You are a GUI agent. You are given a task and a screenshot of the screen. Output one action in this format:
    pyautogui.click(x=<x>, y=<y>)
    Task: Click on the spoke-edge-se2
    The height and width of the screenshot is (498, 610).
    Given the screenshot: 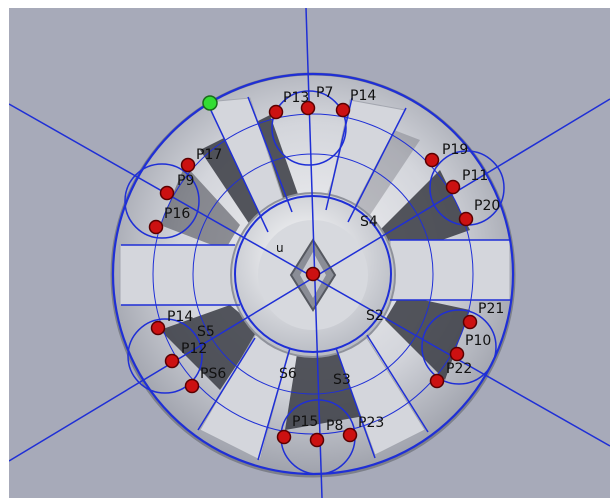 What is the action you would take?
    pyautogui.click(x=397, y=383)
    